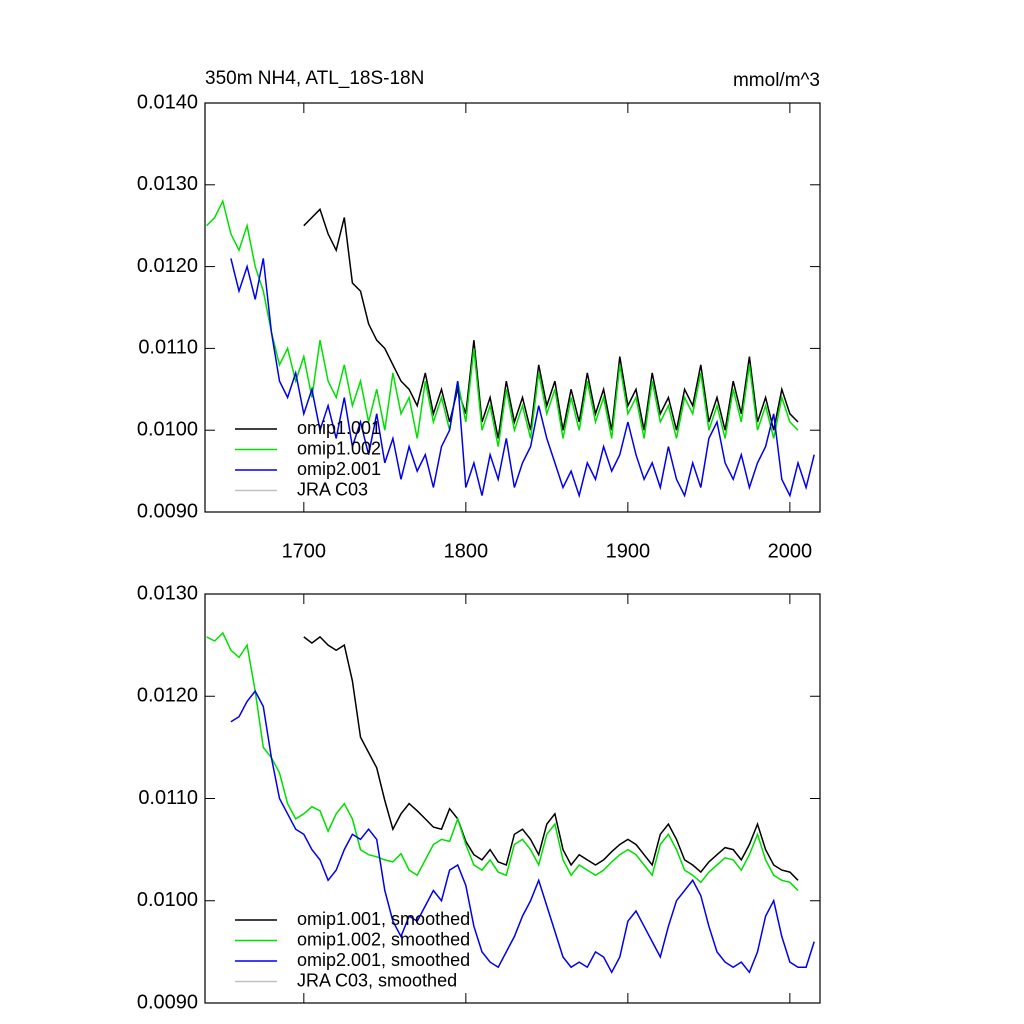 The image size is (1024, 1024). What do you see at coordinates (776, 80) in the screenshot?
I see `units-label: mmol/m^3` at bounding box center [776, 80].